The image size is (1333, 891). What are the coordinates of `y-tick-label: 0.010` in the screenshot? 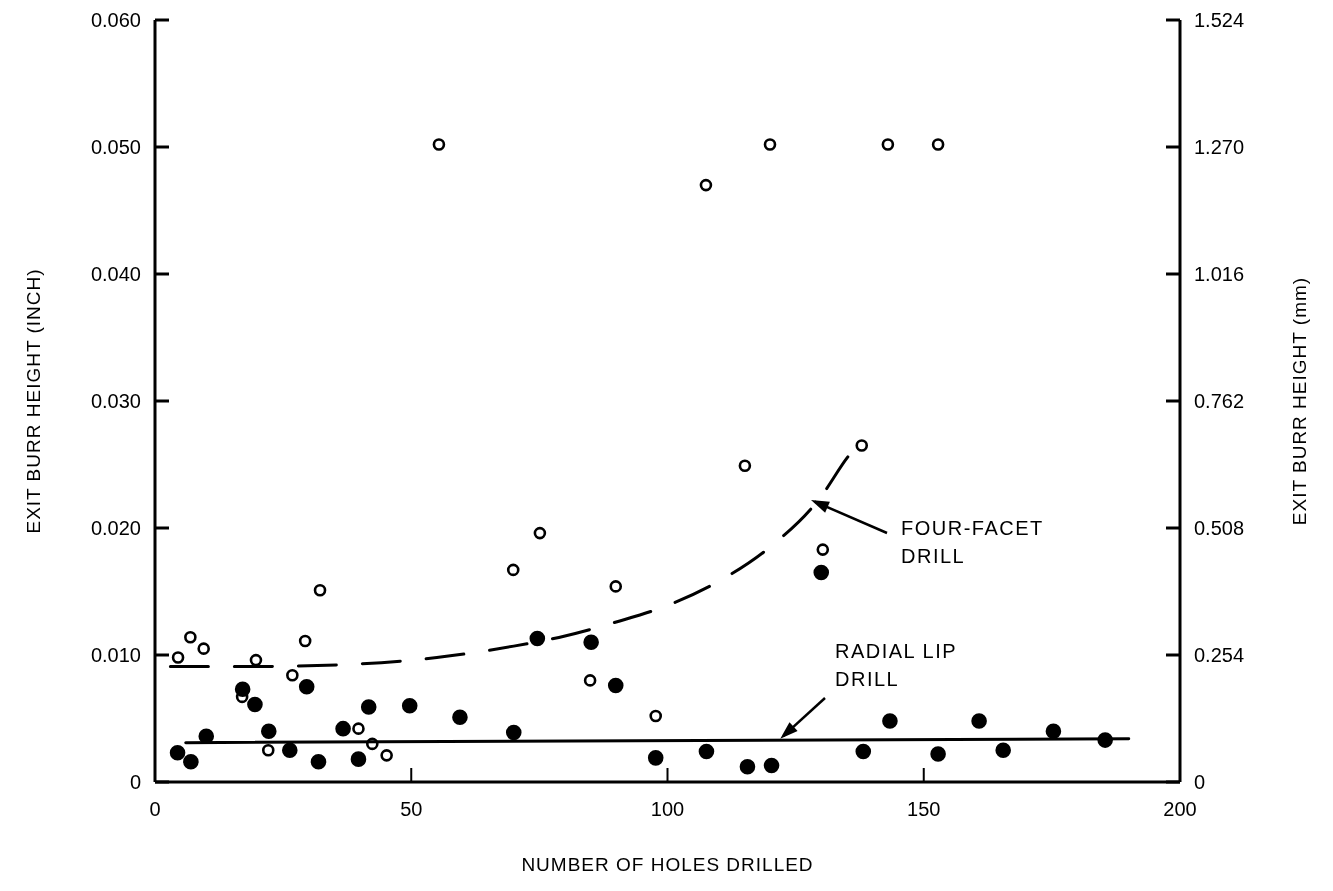 It's located at (115, 655).